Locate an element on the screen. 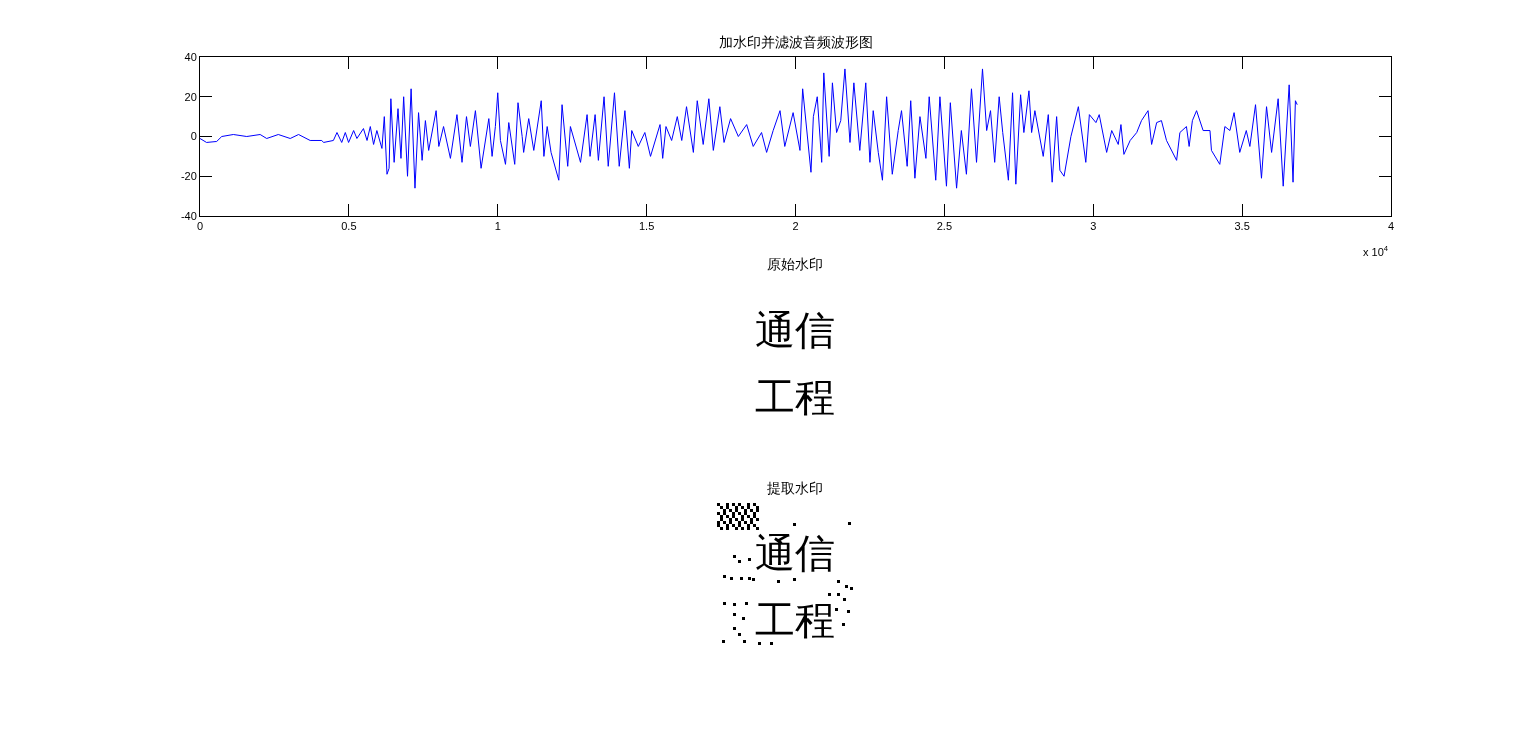 This screenshot has width=1537, height=746. x-tick-label: 1 is located at coordinates (497, 226).